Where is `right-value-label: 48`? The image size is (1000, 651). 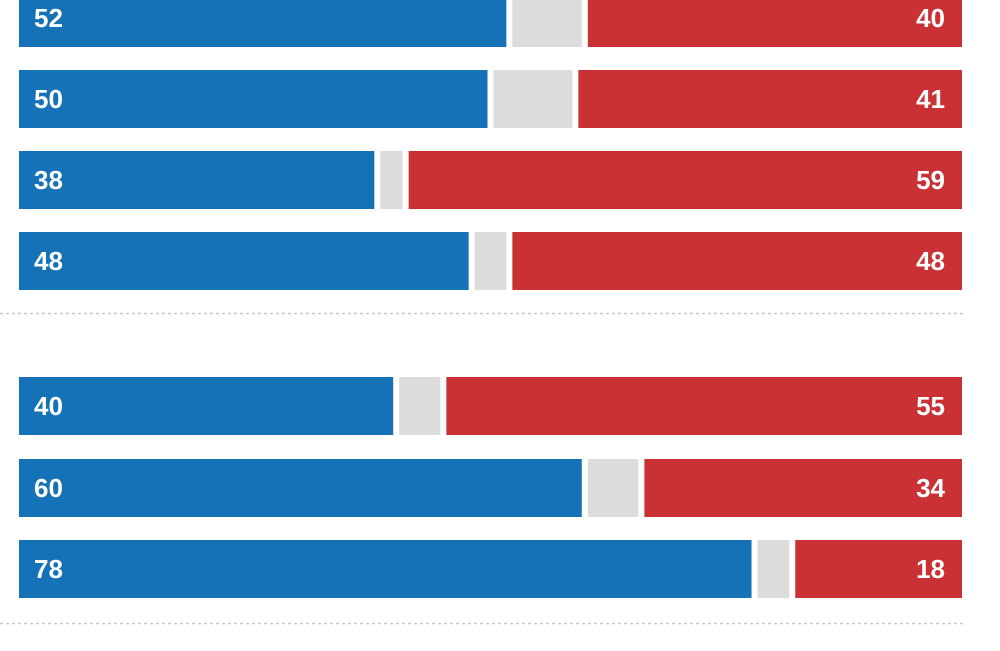
right-value-label: 48 is located at coordinates (930, 261).